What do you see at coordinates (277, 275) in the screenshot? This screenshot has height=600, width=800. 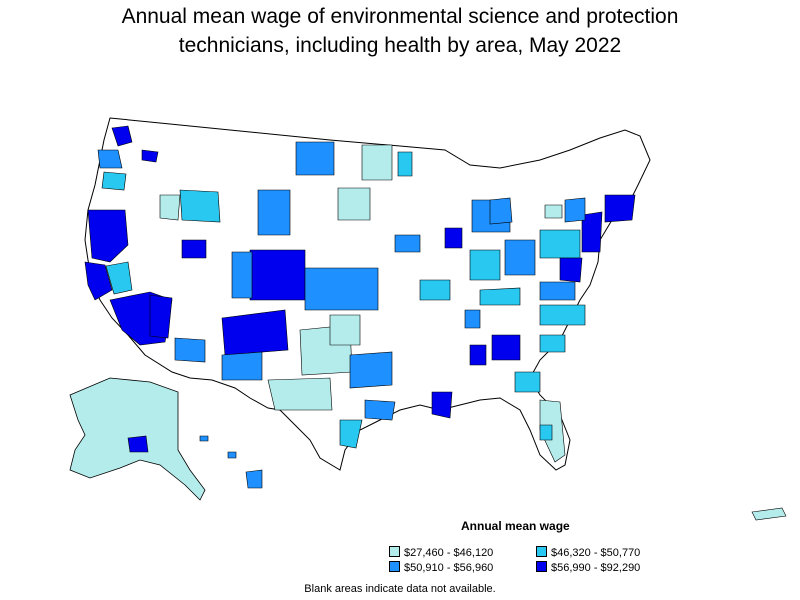 I see `region-colorado` at bounding box center [277, 275].